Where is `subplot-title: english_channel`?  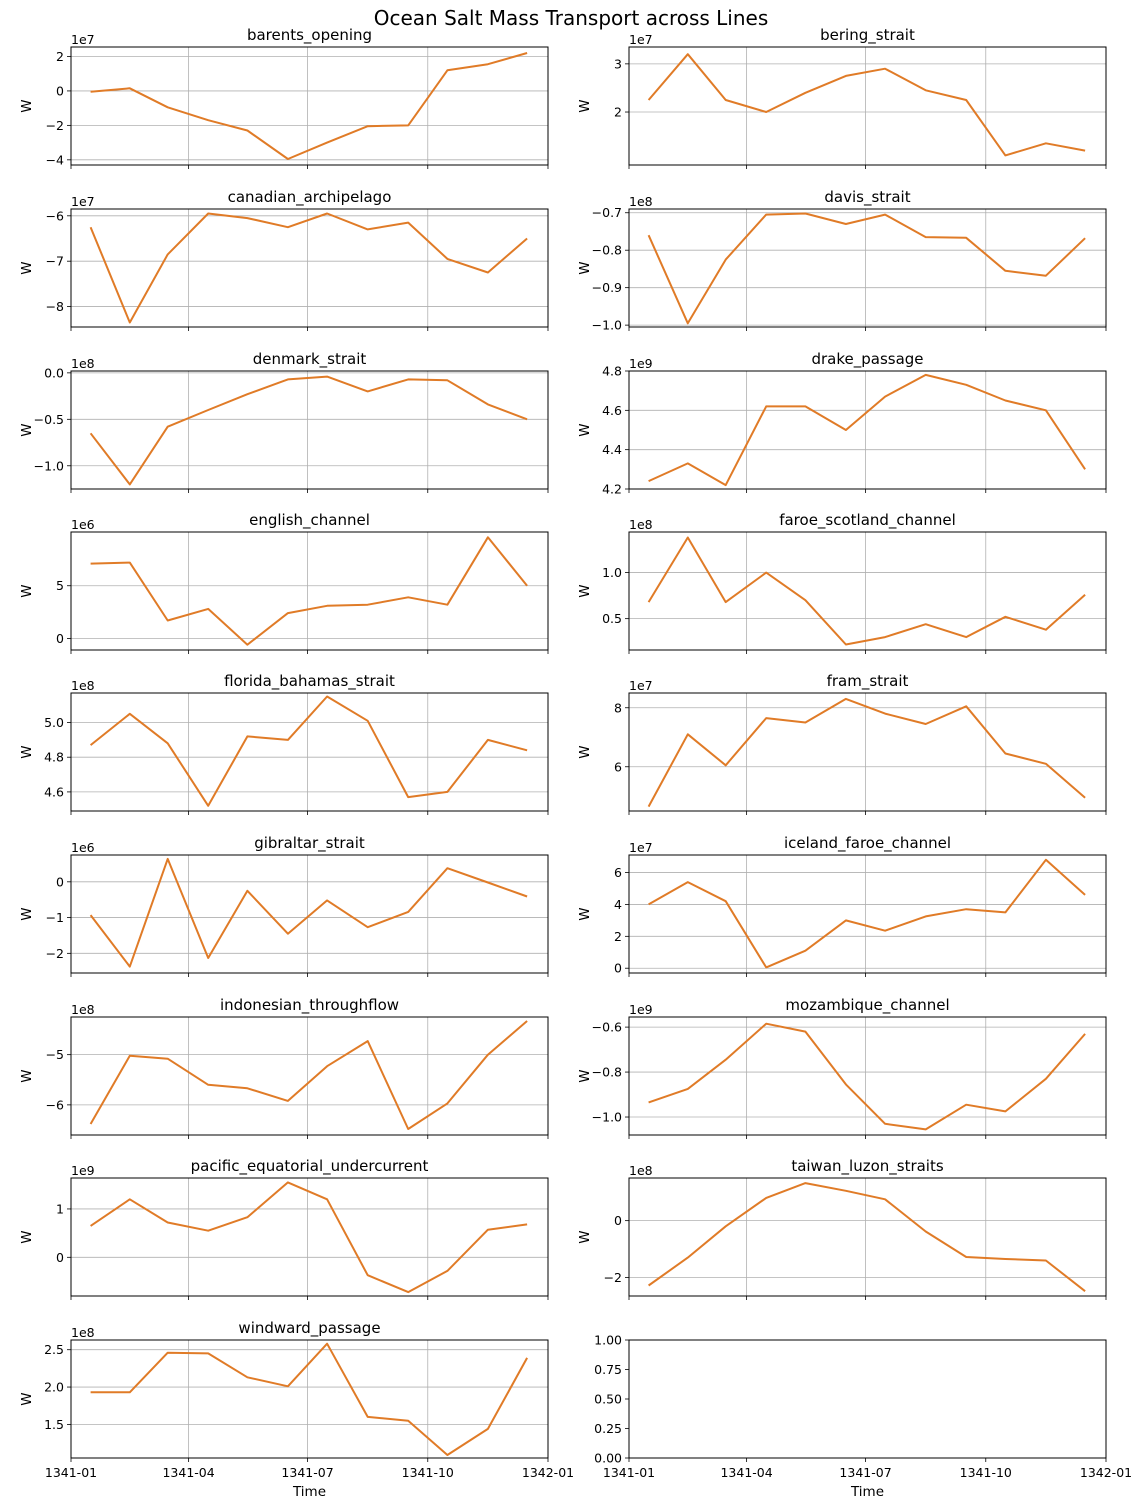
subplot-title: english_channel is located at coordinates (309, 520).